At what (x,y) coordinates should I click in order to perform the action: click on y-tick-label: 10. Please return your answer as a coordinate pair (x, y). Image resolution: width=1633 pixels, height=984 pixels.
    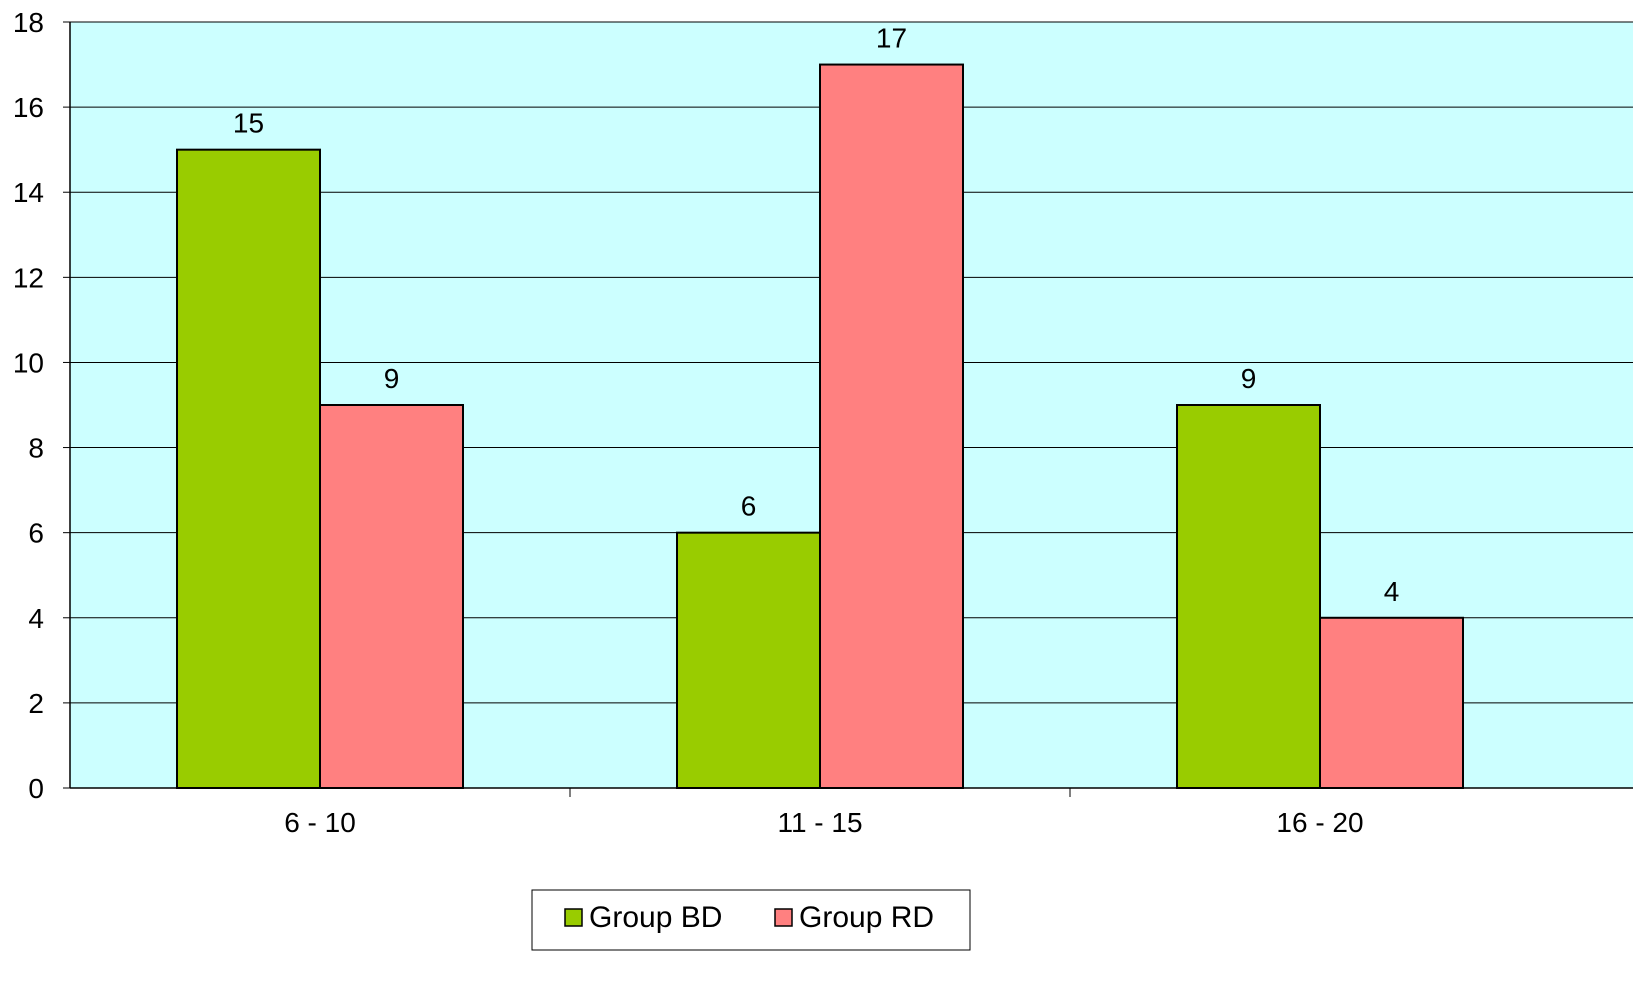
    Looking at the image, I should click on (28, 362).